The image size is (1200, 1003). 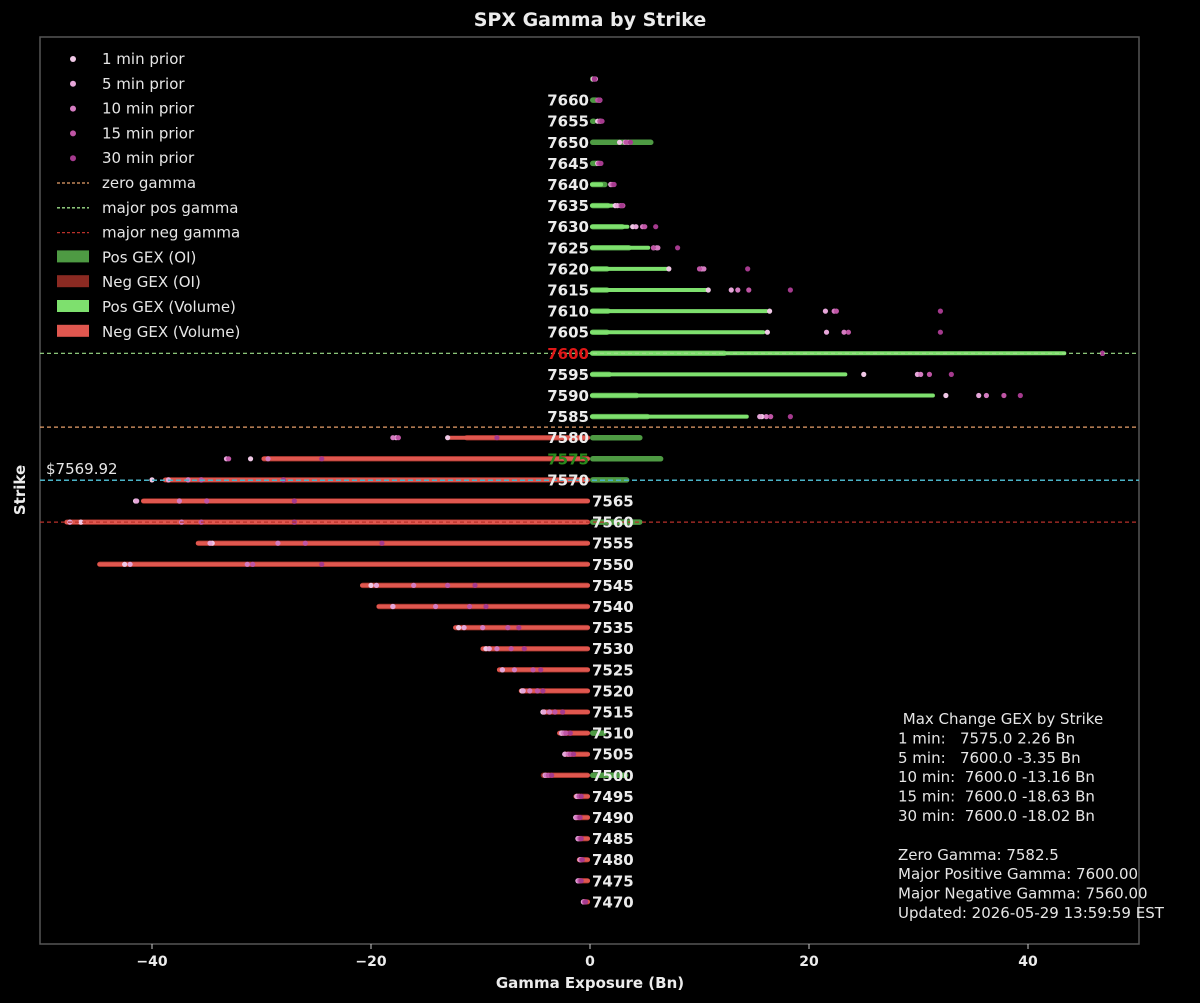 What do you see at coordinates (613, 586) in the screenshot?
I see `strike-label: 7545` at bounding box center [613, 586].